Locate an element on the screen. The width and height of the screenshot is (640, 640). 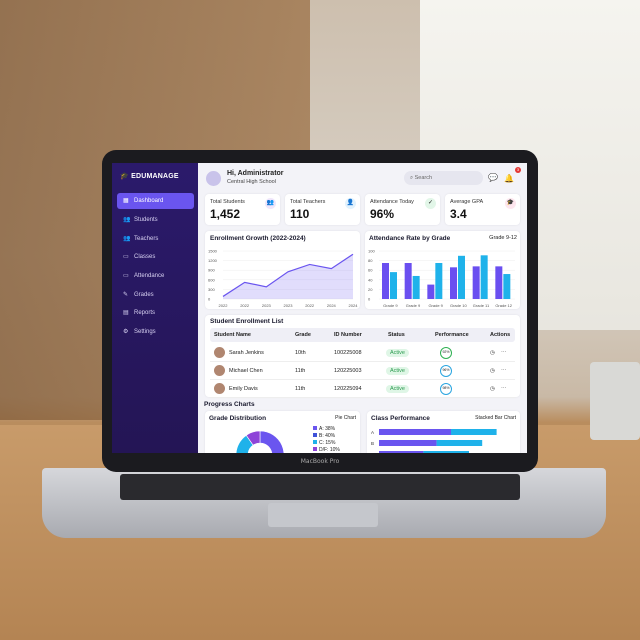
legend-item: D/F: 10% is located at coordinates (326, 450).